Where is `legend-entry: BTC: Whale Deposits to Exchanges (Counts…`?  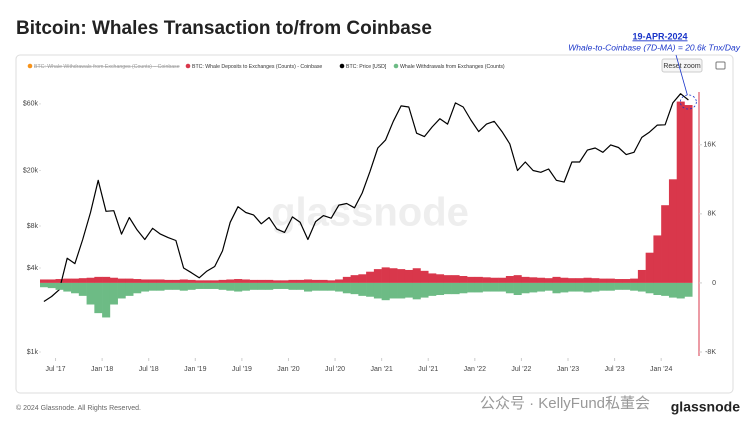 legend-entry: BTC: Whale Deposits to Exchanges (Counts… is located at coordinates (257, 67).